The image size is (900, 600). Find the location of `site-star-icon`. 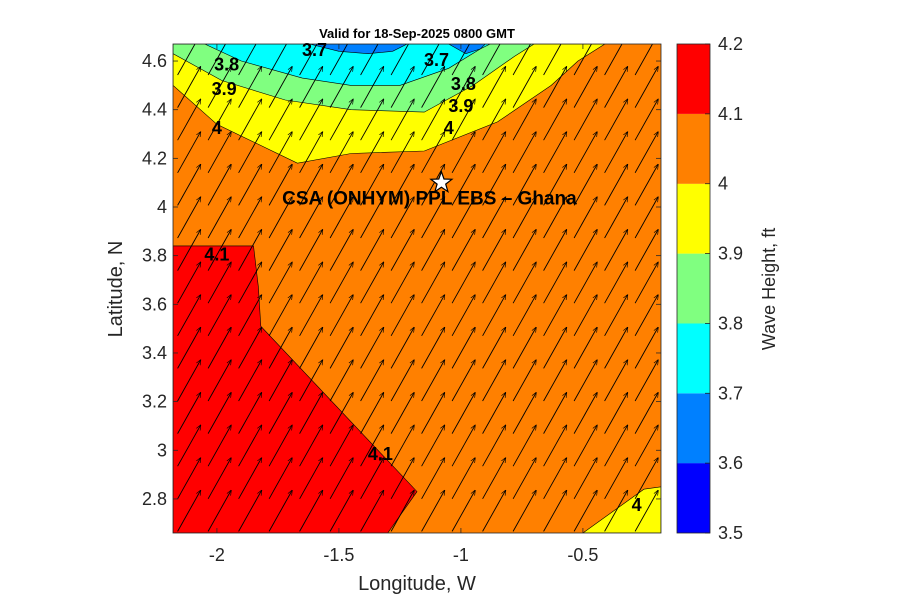

site-star-icon is located at coordinates (441, 181).